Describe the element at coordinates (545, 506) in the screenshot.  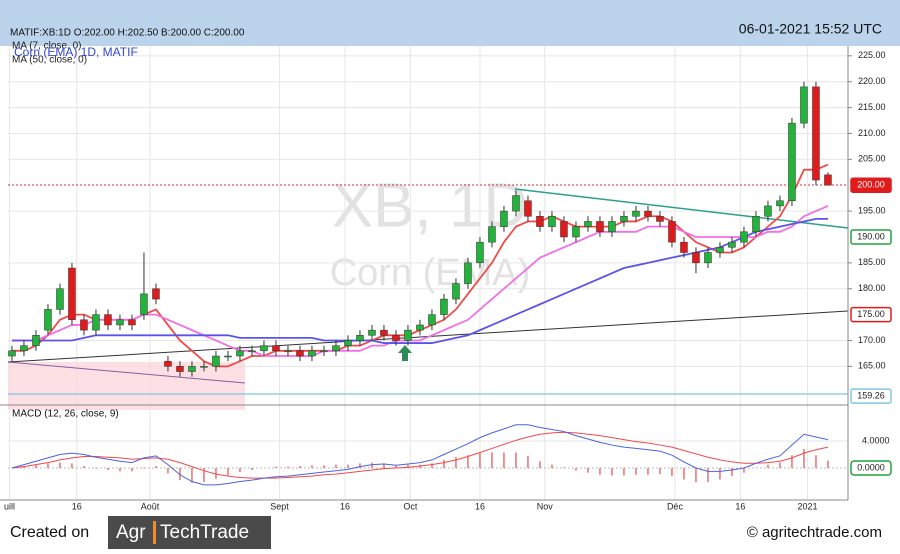
I see `x-tick-label: Nov` at that location.